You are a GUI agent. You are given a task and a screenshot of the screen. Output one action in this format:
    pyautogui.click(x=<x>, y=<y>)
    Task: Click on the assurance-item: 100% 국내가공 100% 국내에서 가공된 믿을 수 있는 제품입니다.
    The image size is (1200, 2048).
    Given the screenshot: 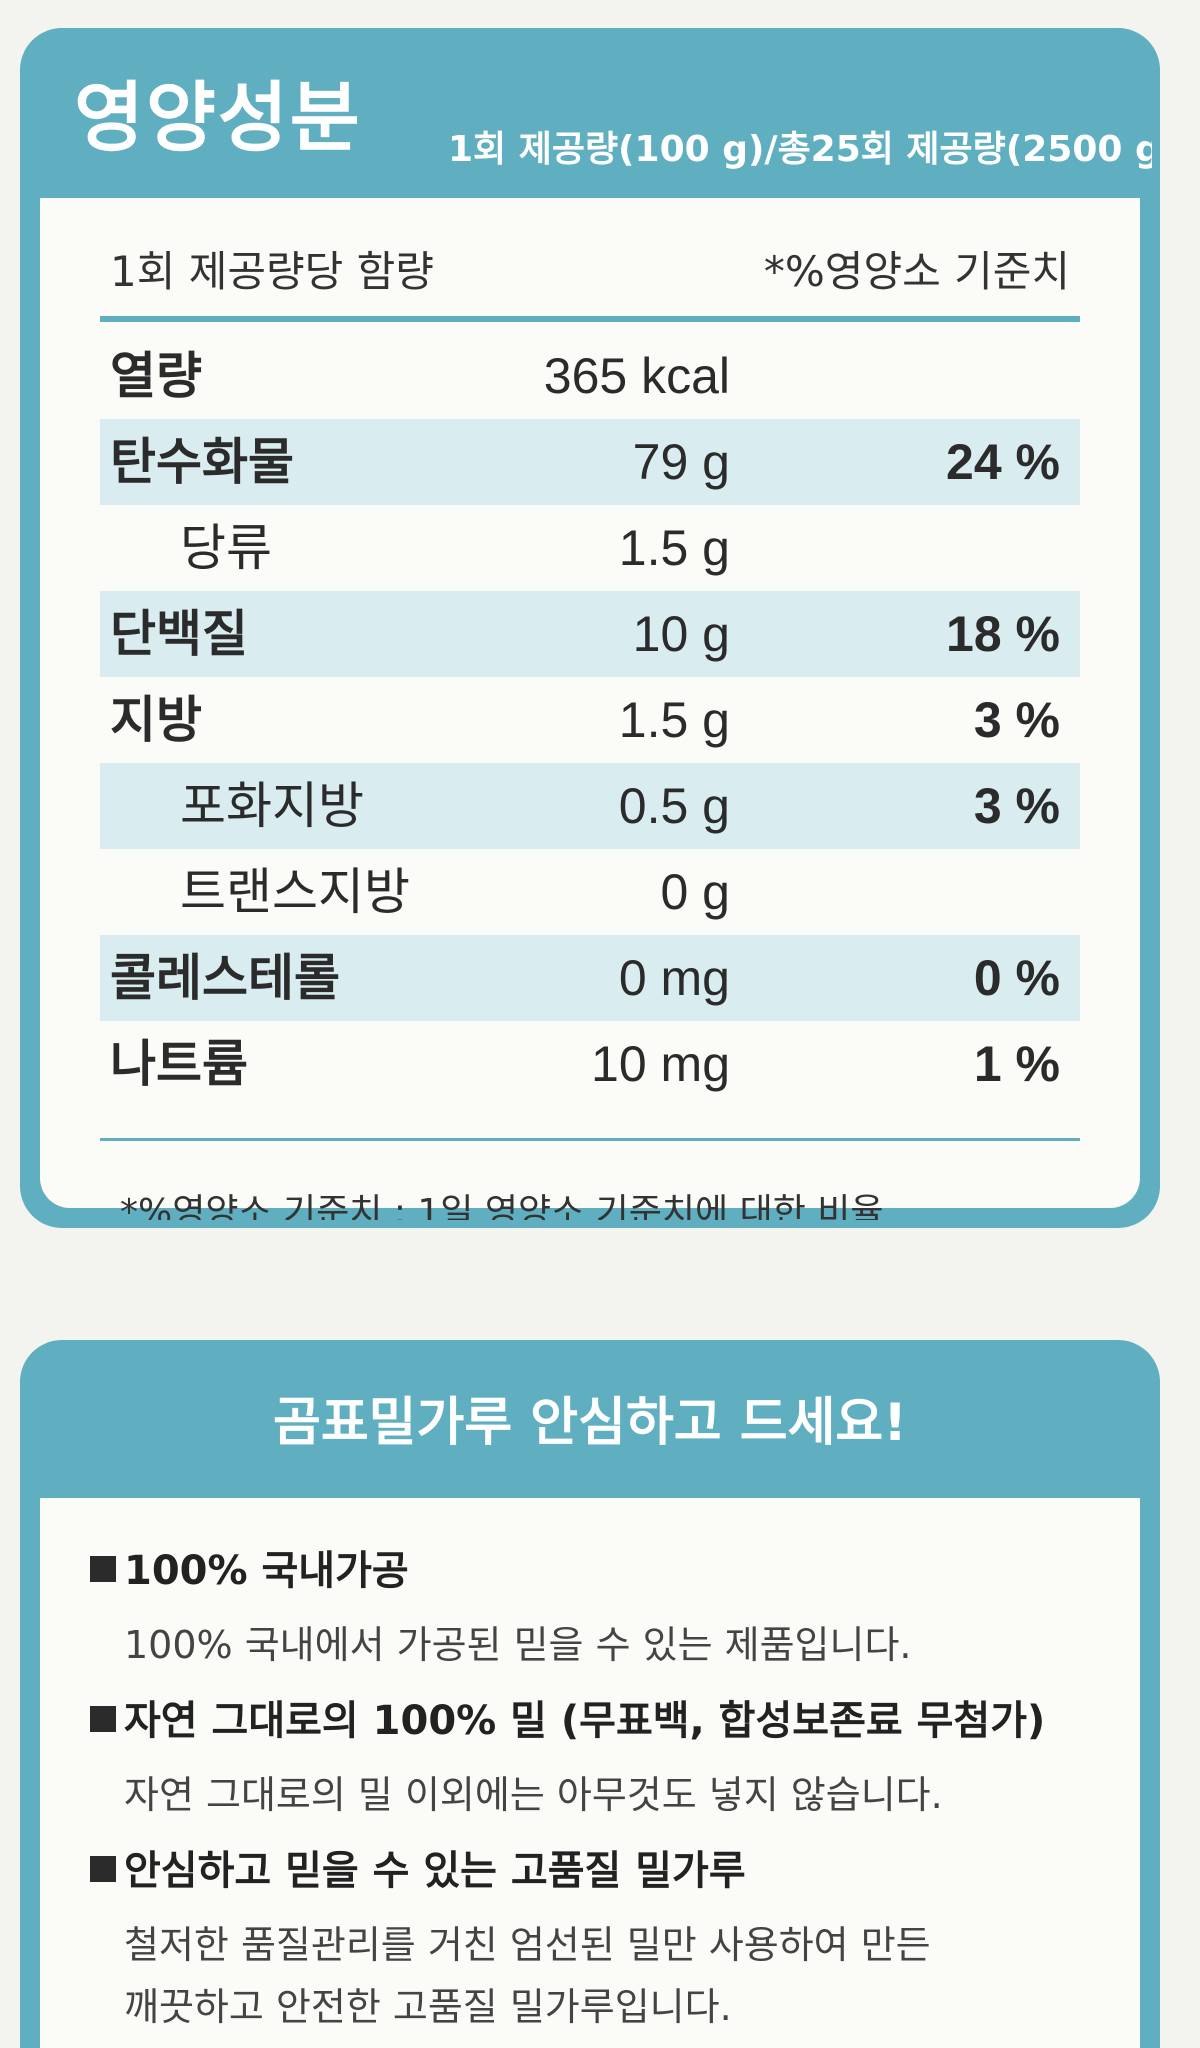 What is the action you would take?
    pyautogui.click(x=595, y=1607)
    